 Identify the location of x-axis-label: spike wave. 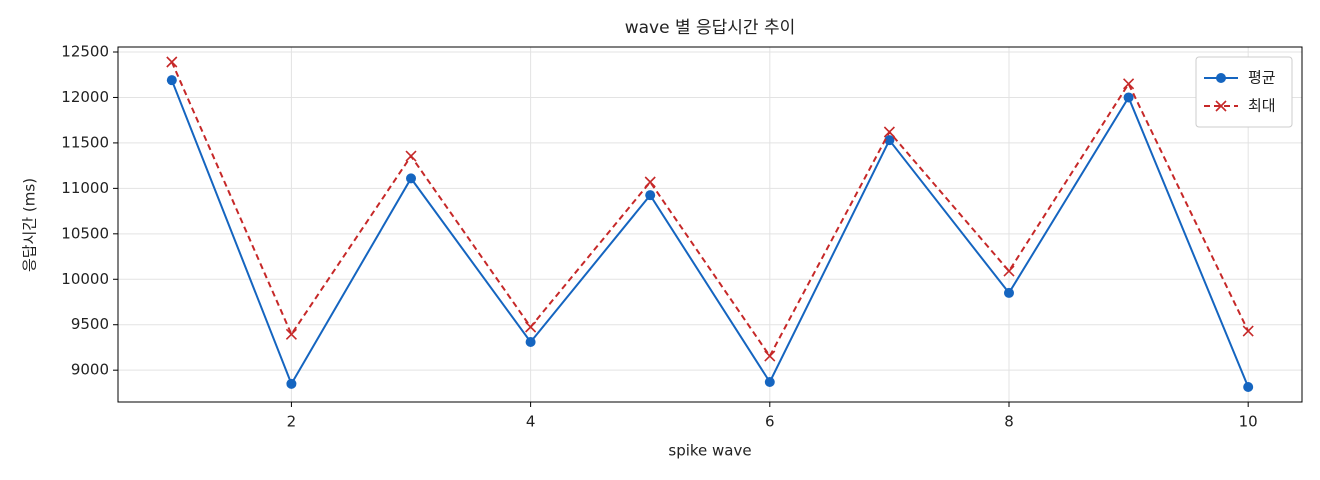
(709, 451).